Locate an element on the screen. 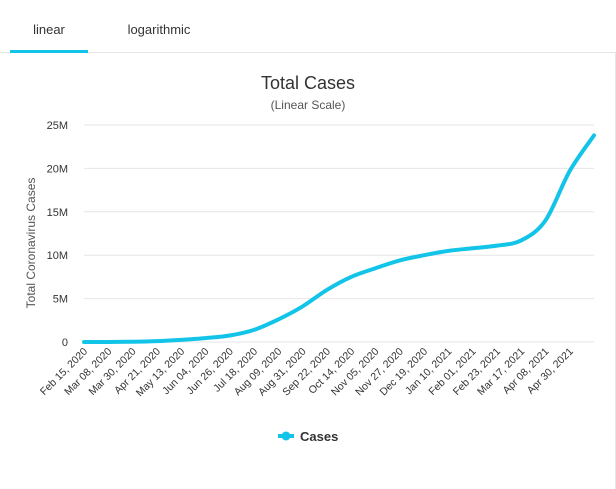 The width and height of the screenshot is (616, 489). y-tick-label: 20M is located at coordinates (57, 169).